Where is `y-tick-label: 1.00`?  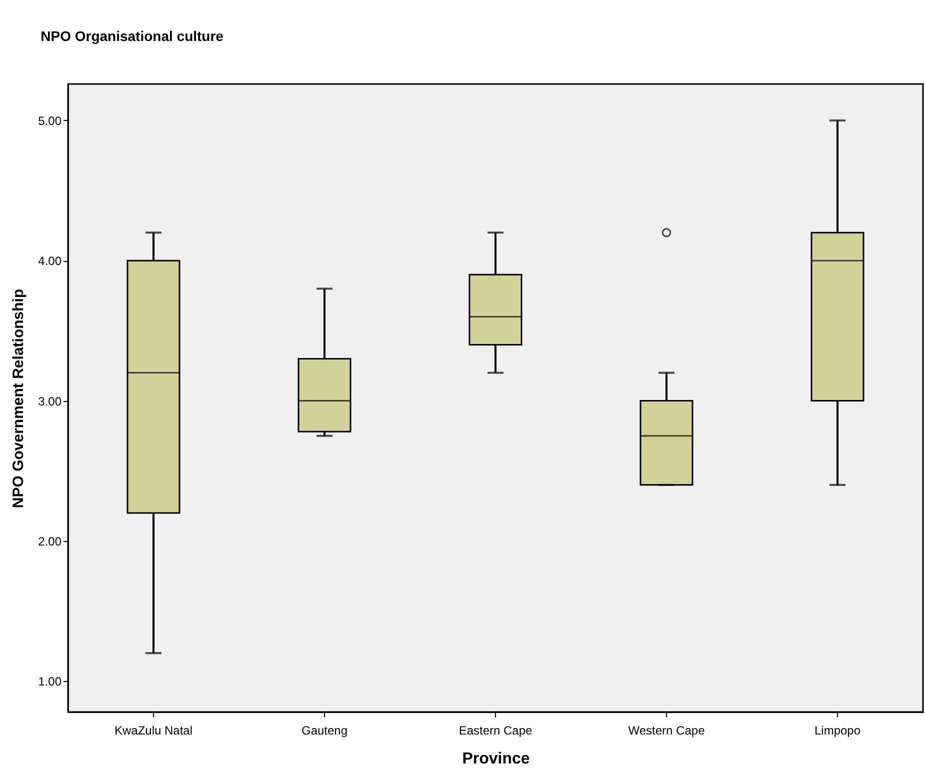
y-tick-label: 1.00 is located at coordinates (50, 681).